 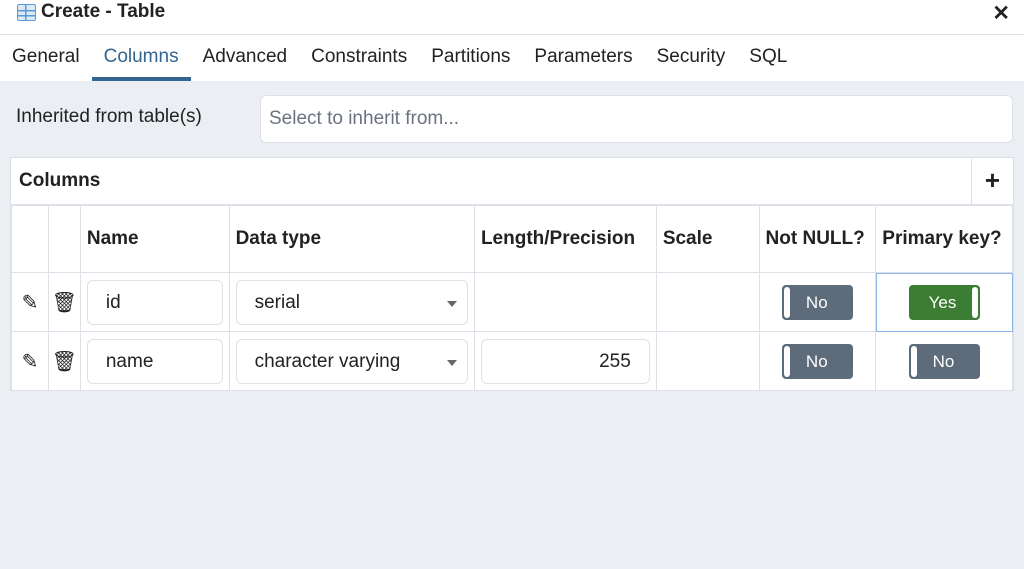 What do you see at coordinates (768, 56) in the screenshot?
I see `tab-sql: SQL` at bounding box center [768, 56].